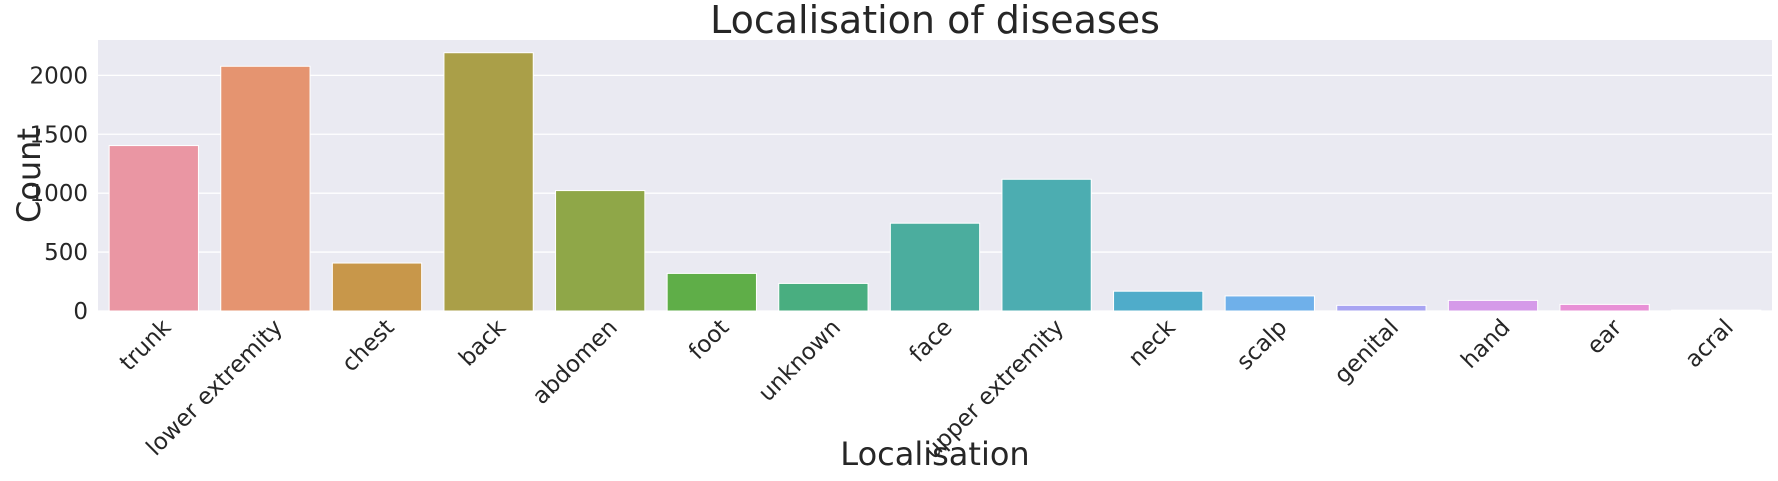  Describe the element at coordinates (488, 182) in the screenshot. I see `bar-back` at that location.